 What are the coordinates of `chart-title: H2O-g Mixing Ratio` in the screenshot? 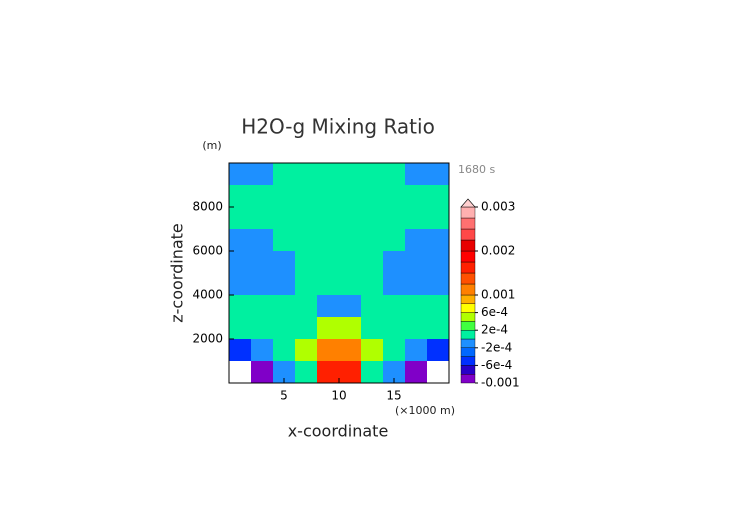 It's located at (338, 127).